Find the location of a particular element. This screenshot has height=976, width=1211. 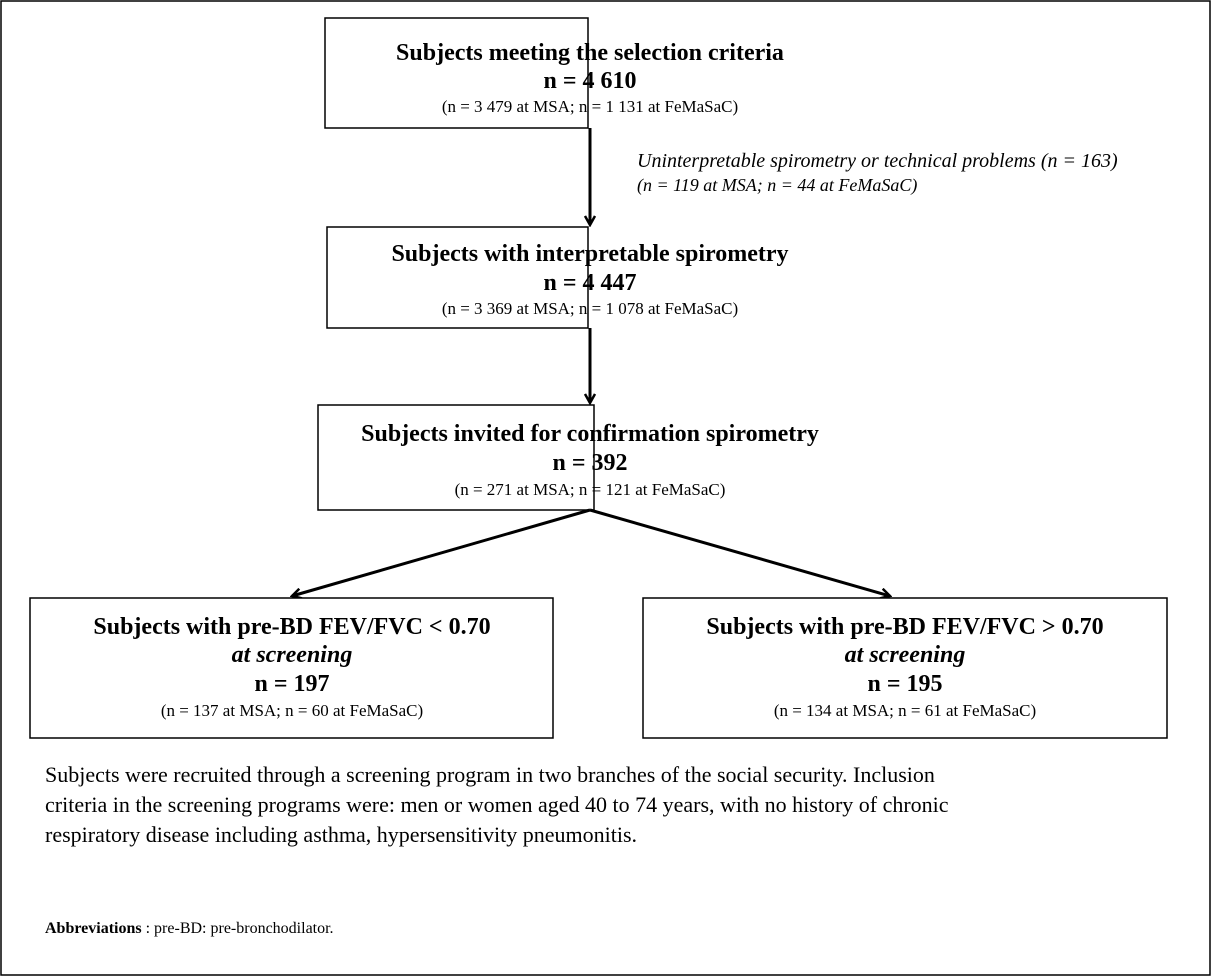

exclusion-detail: (n = 119 at MSA; n = 44 at FeMaSaC) is located at coordinates (777, 185).